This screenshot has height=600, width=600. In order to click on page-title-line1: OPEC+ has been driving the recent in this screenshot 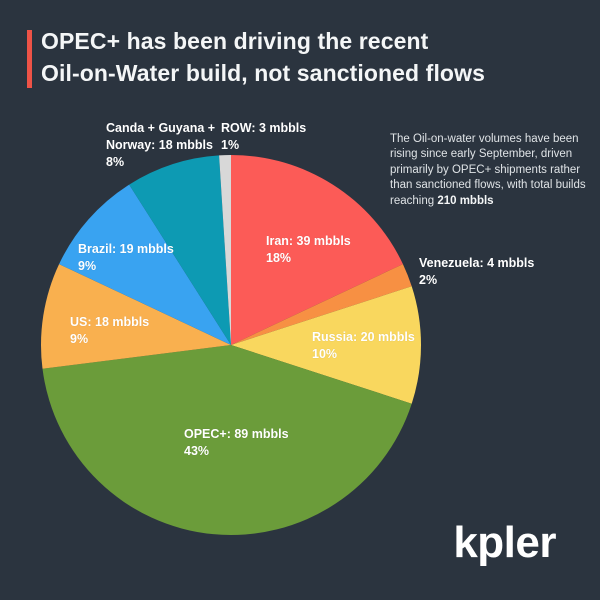, I will do `click(235, 41)`.